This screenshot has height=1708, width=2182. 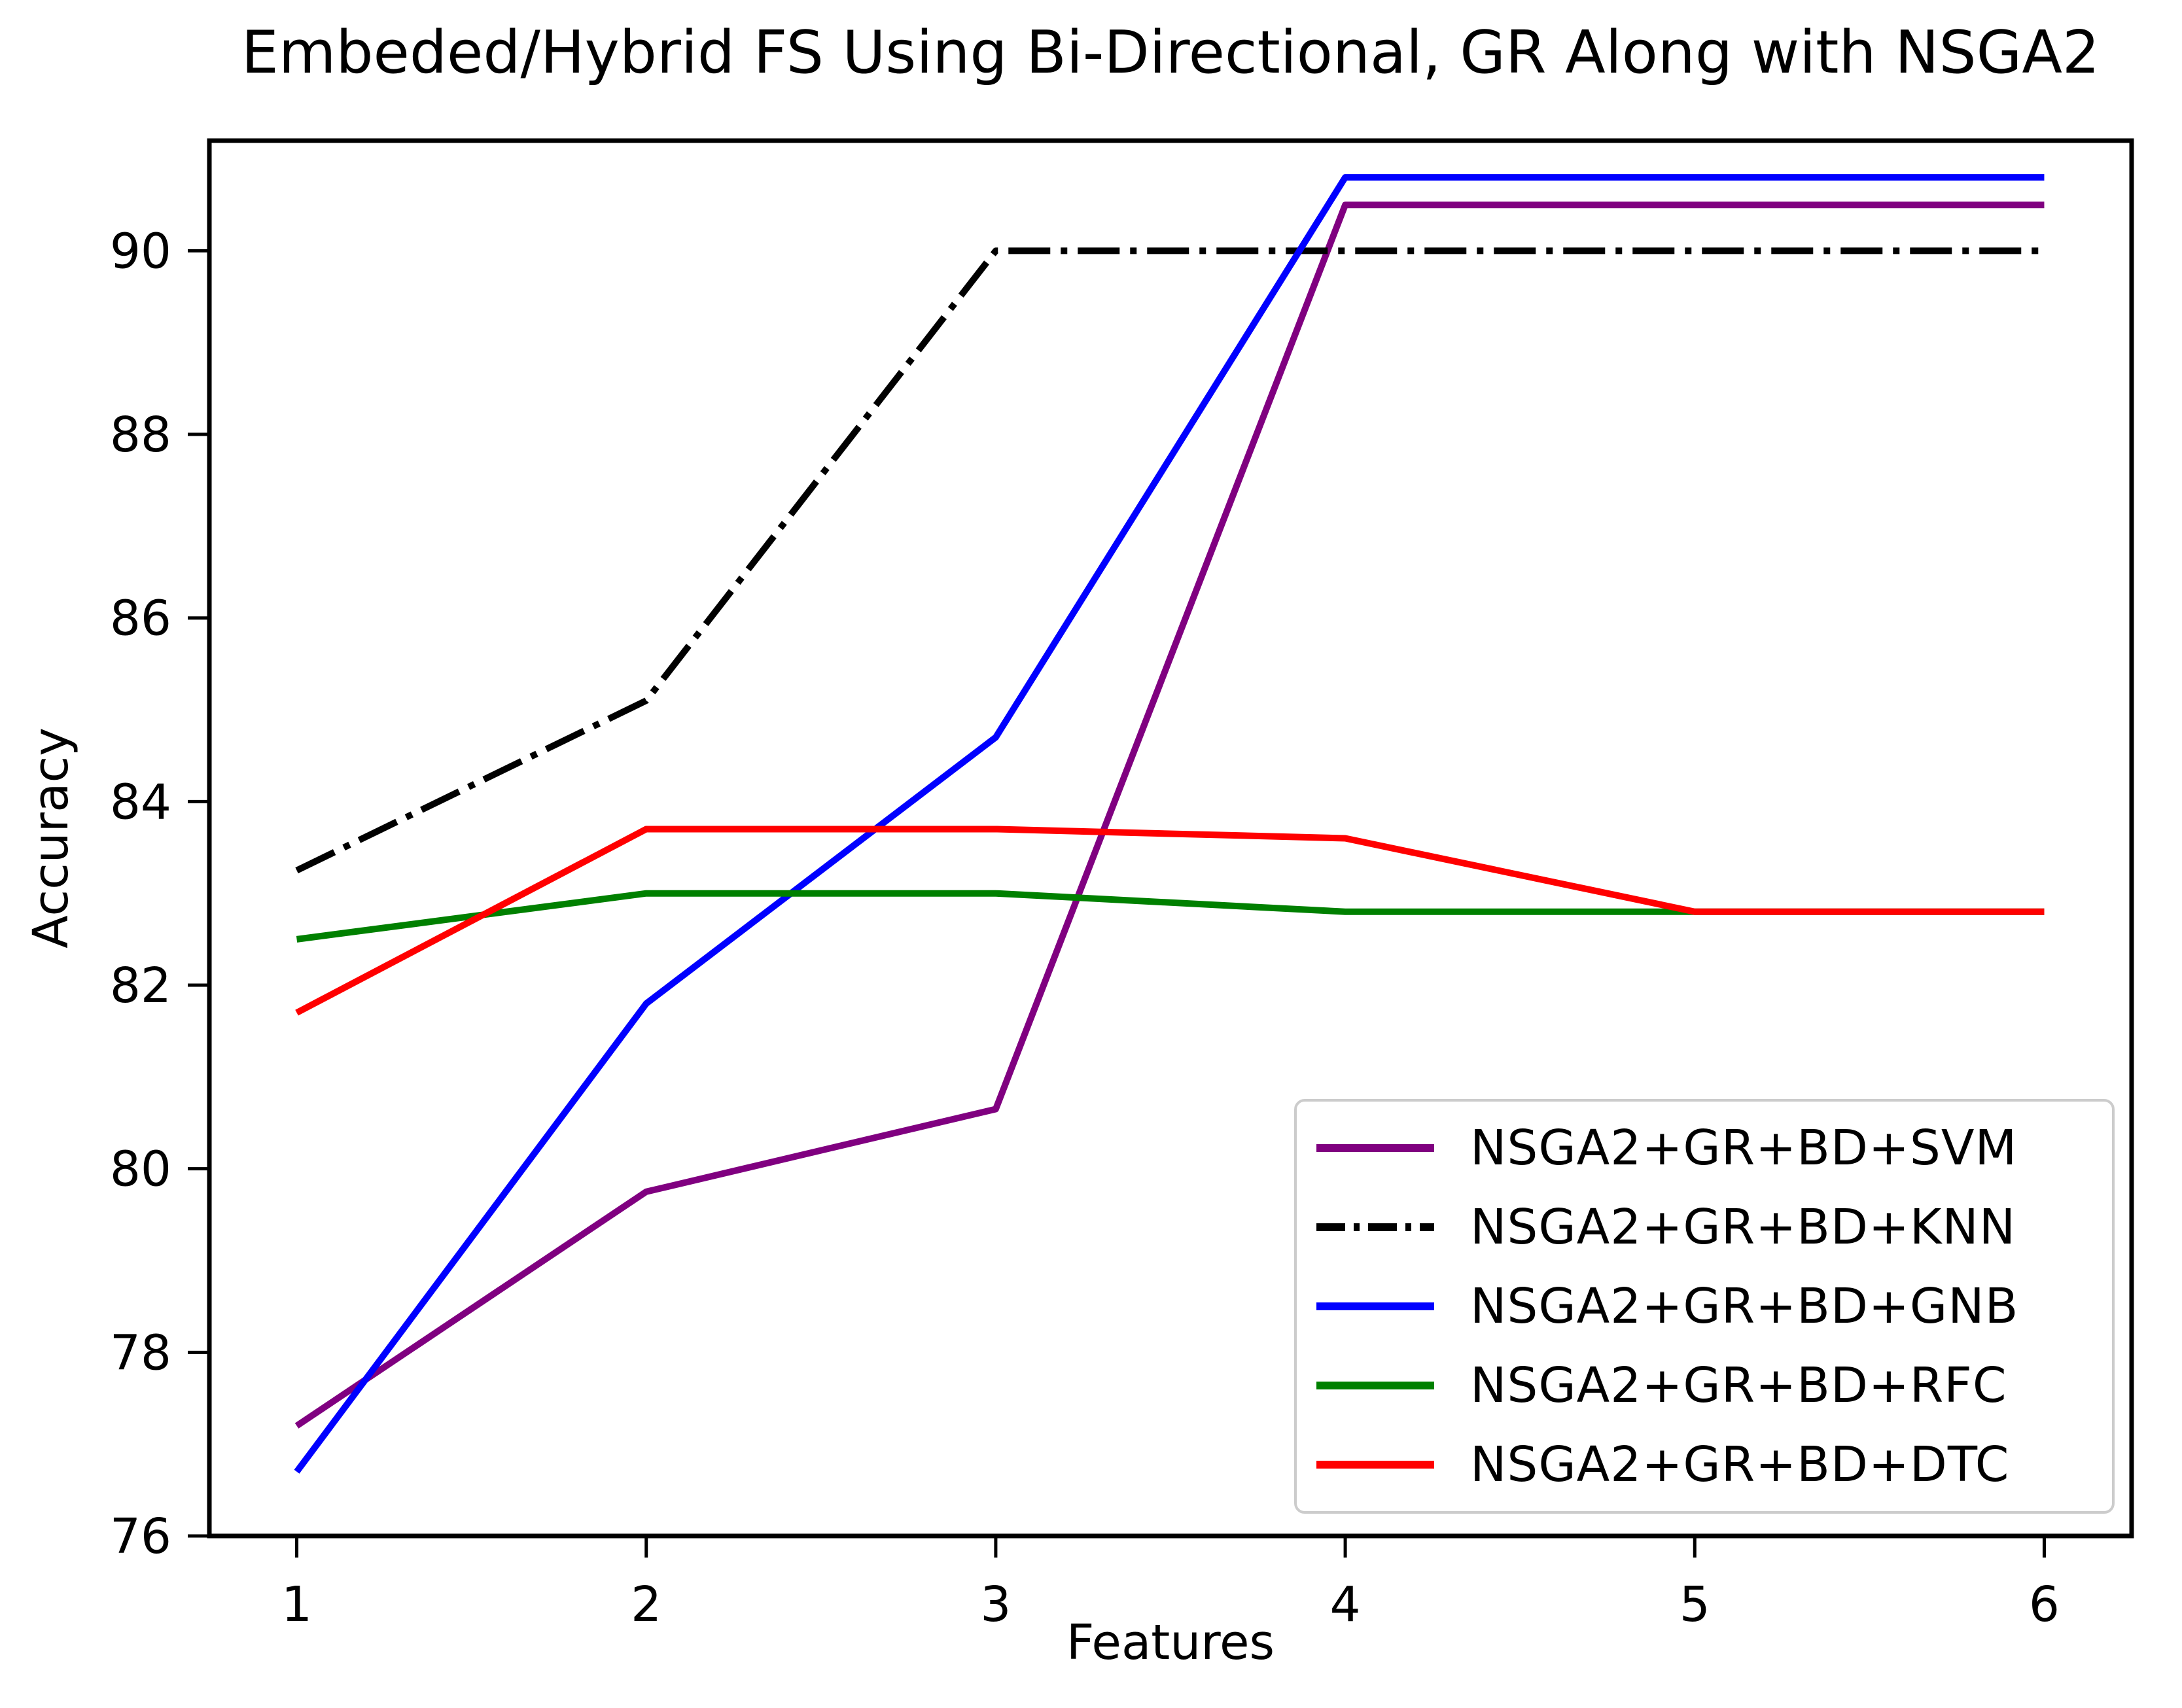 What do you see at coordinates (1170, 1643) in the screenshot?
I see `x-axis-label: Features` at bounding box center [1170, 1643].